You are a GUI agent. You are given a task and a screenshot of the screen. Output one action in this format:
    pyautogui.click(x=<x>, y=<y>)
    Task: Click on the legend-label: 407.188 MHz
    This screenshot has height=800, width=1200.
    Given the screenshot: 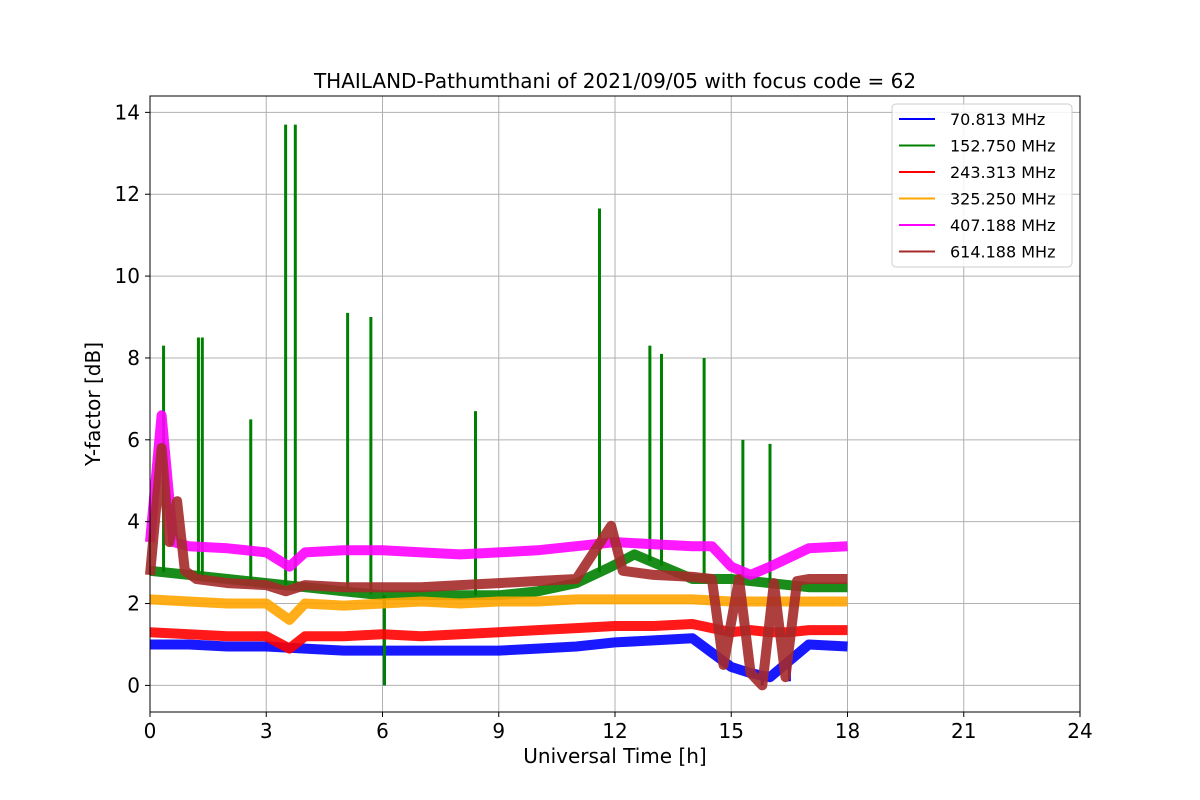 What is the action you would take?
    pyautogui.click(x=1002, y=225)
    